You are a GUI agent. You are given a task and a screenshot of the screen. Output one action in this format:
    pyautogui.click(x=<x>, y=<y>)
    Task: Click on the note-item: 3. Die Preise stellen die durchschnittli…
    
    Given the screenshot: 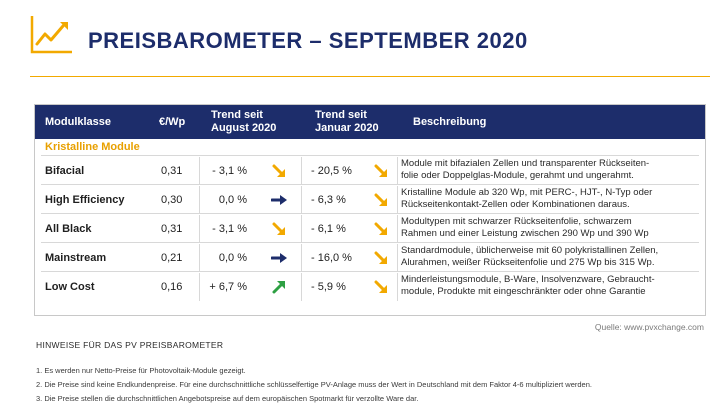 What is the action you would take?
    pyautogui.click(x=227, y=398)
    